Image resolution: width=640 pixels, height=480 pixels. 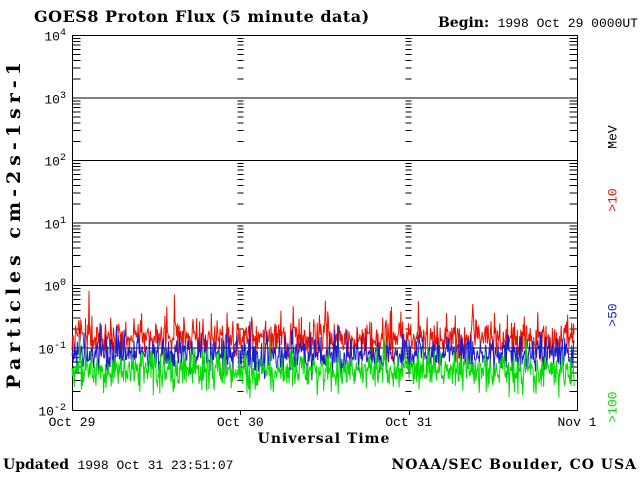 I want to click on begin-label: Begin:, so click(x=463, y=23).